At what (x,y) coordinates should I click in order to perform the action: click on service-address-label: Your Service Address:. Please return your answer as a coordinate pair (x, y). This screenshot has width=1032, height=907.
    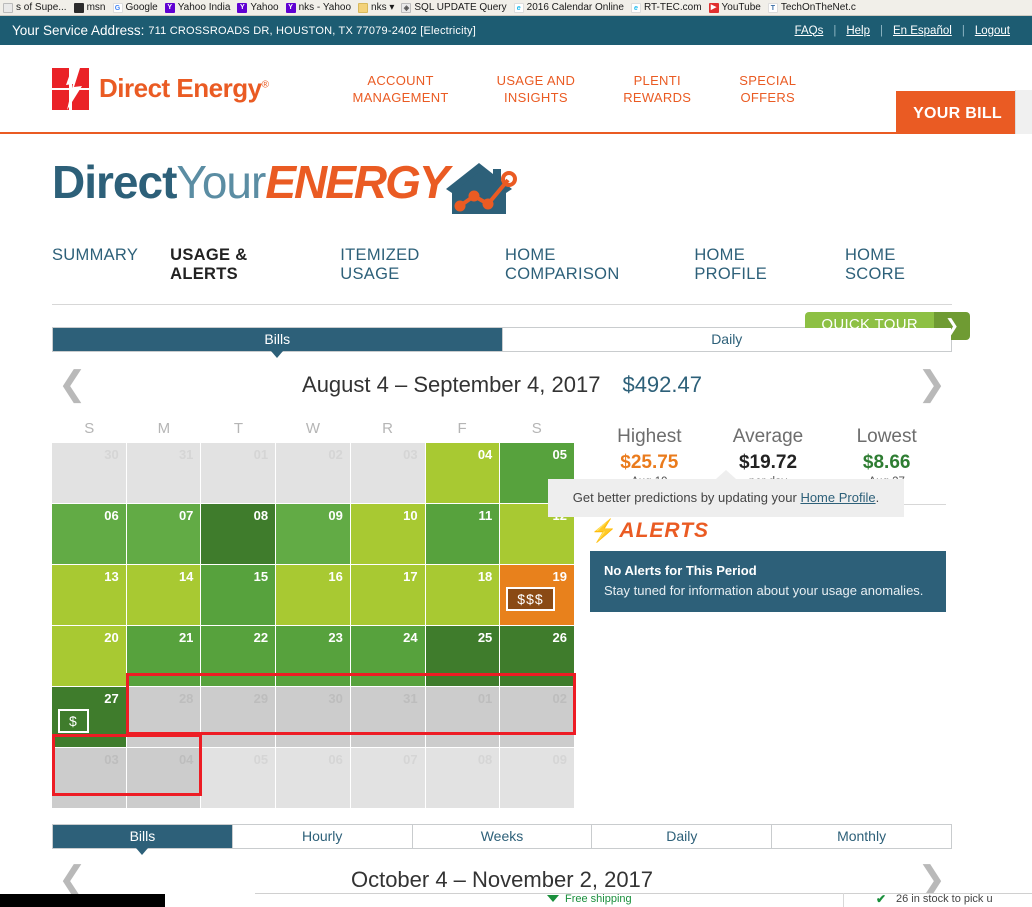
    Looking at the image, I should click on (78, 30).